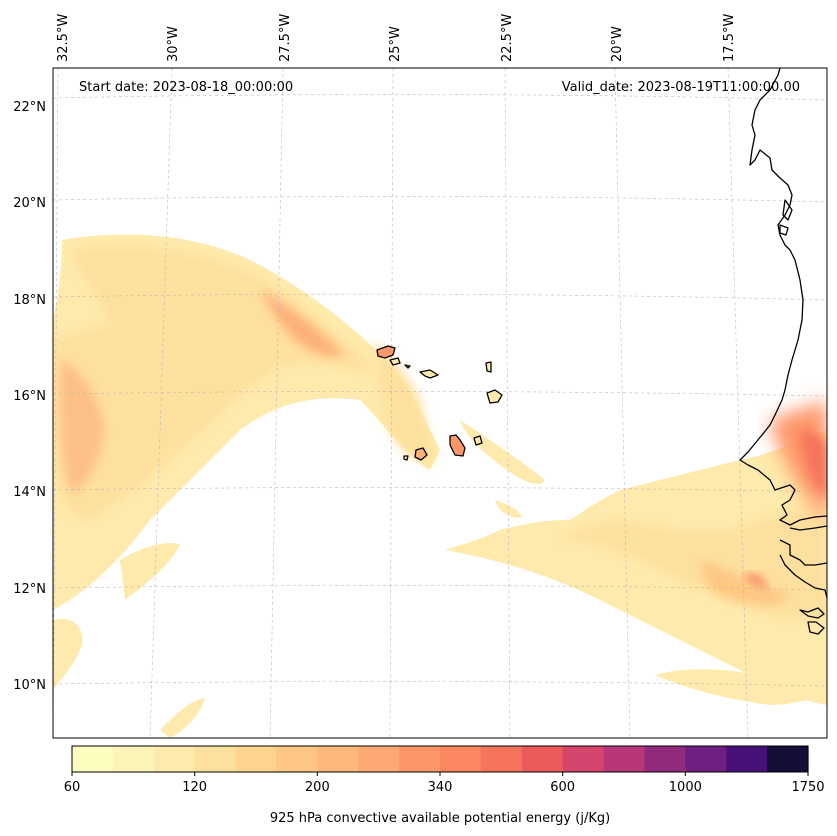 This screenshot has height=836, width=837. What do you see at coordinates (317, 787) in the screenshot?
I see `colorbar-tick-label: 200` at bounding box center [317, 787].